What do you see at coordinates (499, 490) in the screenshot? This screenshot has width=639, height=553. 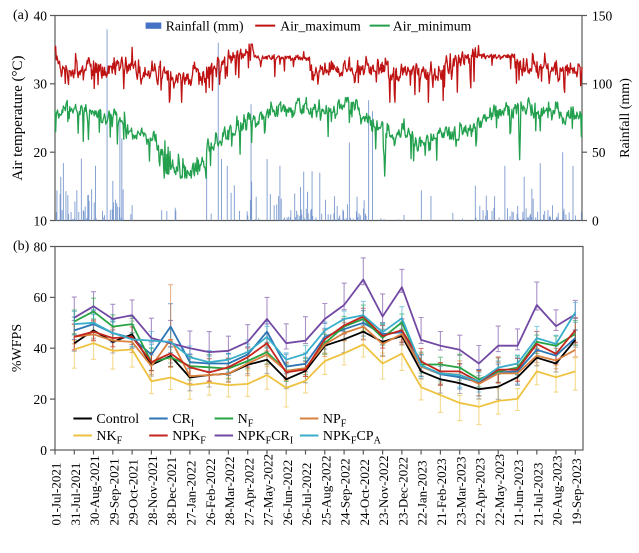 I see `svg-text: 22-May-2023` at bounding box center [499, 490].